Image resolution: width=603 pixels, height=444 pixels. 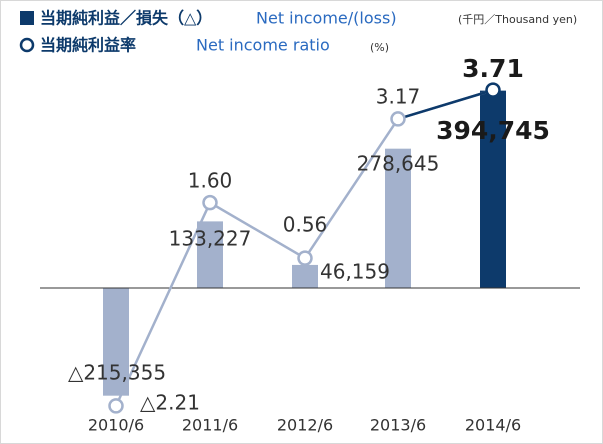 What do you see at coordinates (398, 97) in the screenshot?
I see `ratio-value-label: 3.17` at bounding box center [398, 97].